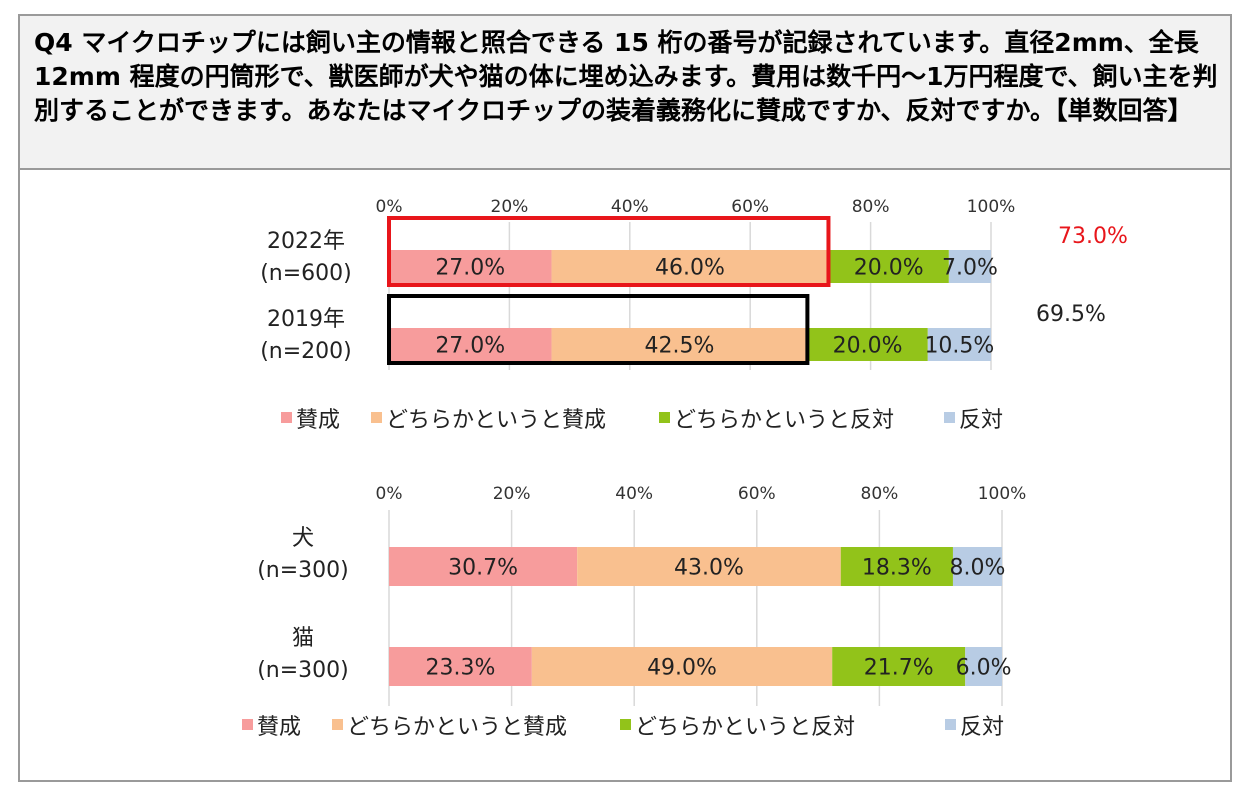  I want to click on category-sublabel: (n=600), so click(306, 273).